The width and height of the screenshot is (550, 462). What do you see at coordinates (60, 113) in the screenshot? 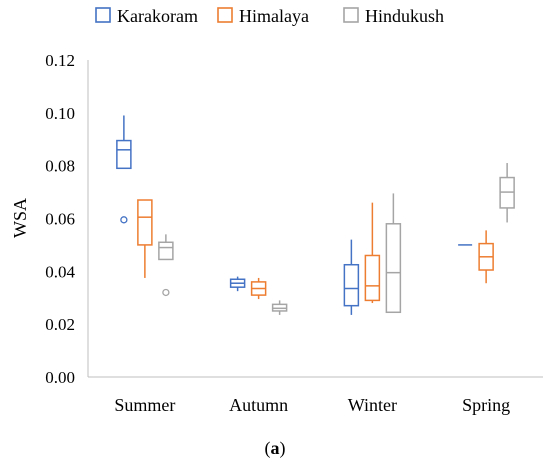
I see `y-tick-label: 0.10` at bounding box center [60, 113].